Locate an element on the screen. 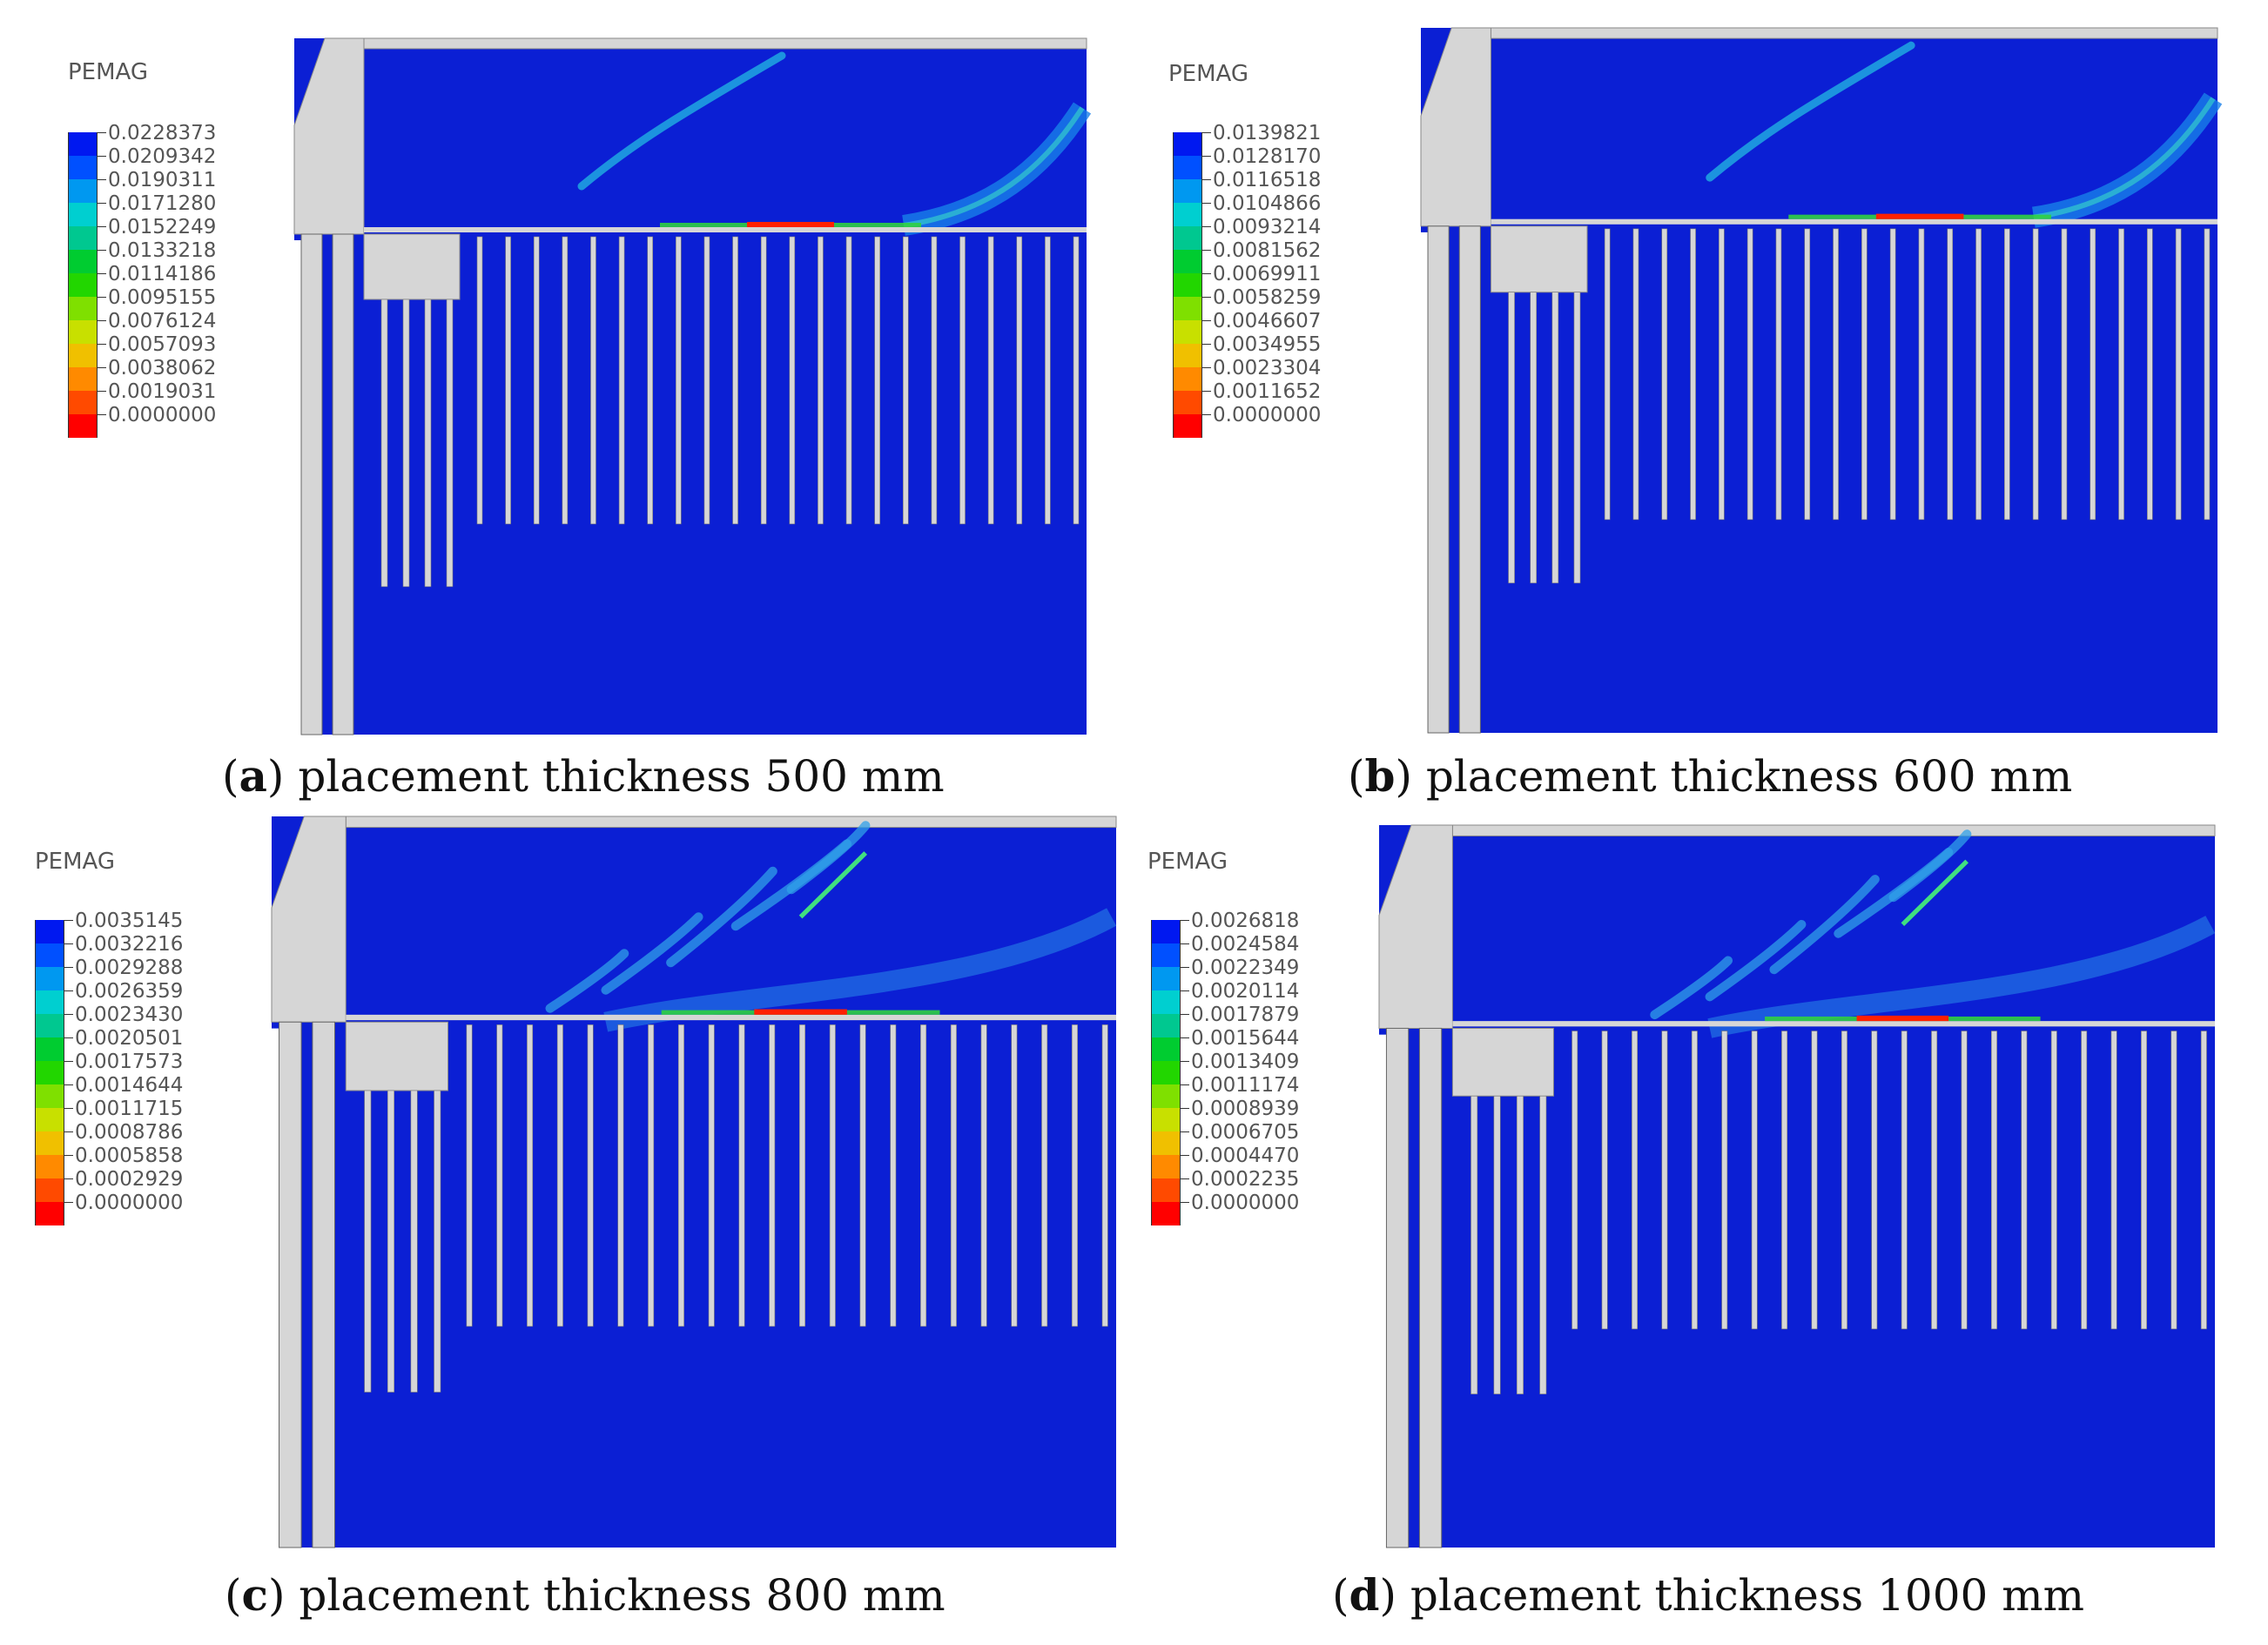 This screenshot has height=1645, width=2268. colorbar-label: 0.0133218 is located at coordinates (163, 250).